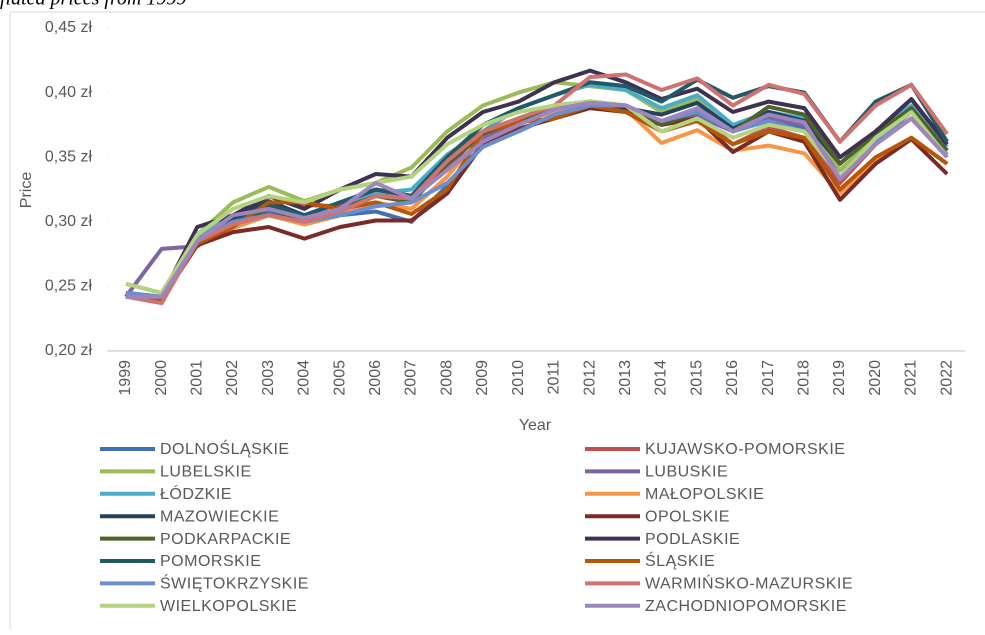  What do you see at coordinates (911, 378) in the screenshot?
I see `x-tick-label: 2021` at bounding box center [911, 378].